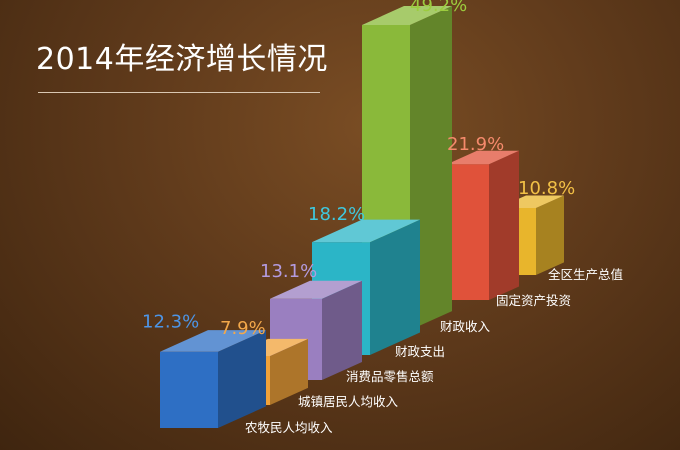 Image resolution: width=680 pixels, height=450 pixels. What do you see at coordinates (289, 427) in the screenshot?
I see `category-label: 农牧民人均收入` at bounding box center [289, 427].